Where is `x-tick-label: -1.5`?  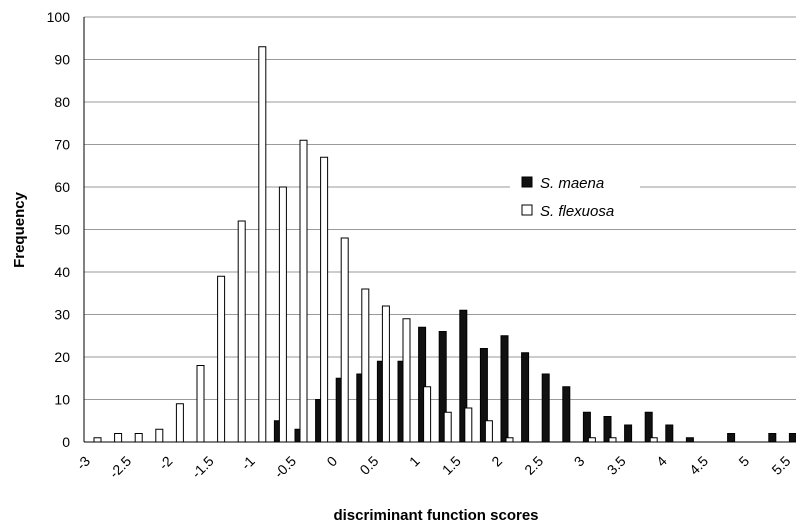
x-tick-label: -1.5 is located at coordinates (202, 467).